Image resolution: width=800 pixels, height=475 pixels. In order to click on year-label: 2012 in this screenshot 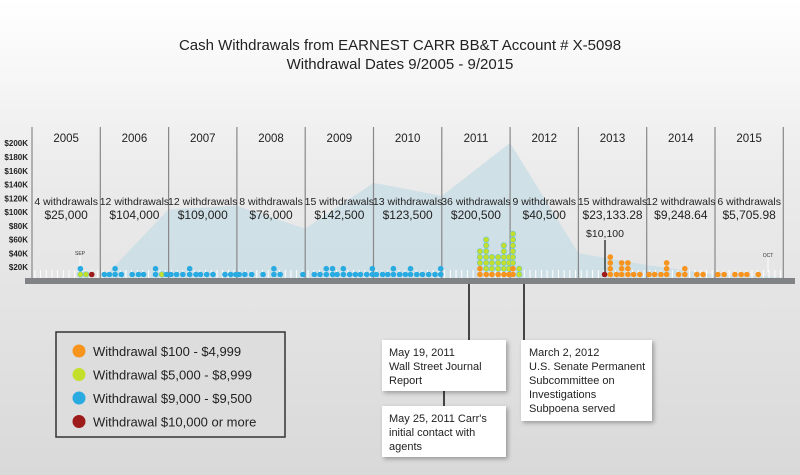, I will do `click(544, 139)`.